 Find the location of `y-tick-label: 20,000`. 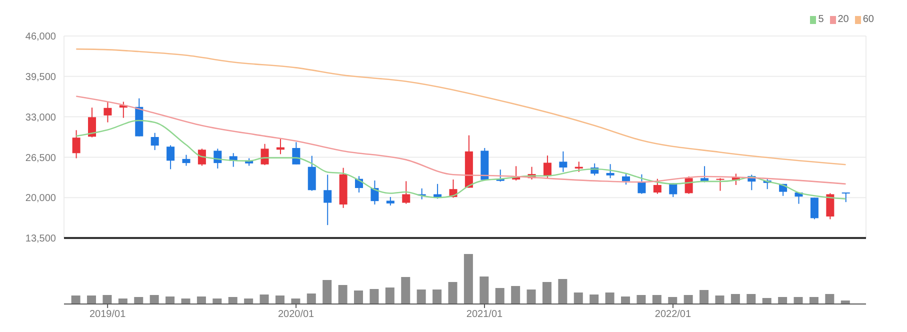

y-tick-label: 20,000 is located at coordinates (40, 198).